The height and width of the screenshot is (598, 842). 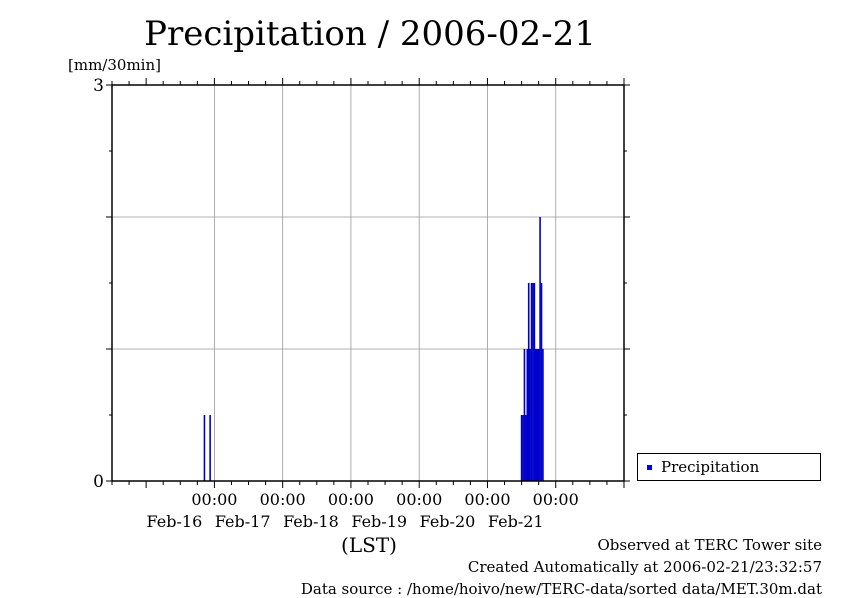 I want to click on footer-observed: Observed at TERC Tower site, so click(x=709, y=545).